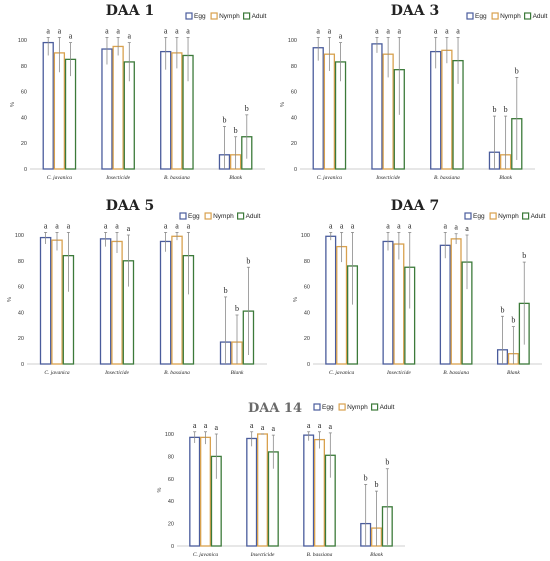 Image resolution: width=550 pixels, height=561 pixels. What do you see at coordinates (505, 178) in the screenshot?
I see `x-tick-label: Blank` at bounding box center [505, 178].